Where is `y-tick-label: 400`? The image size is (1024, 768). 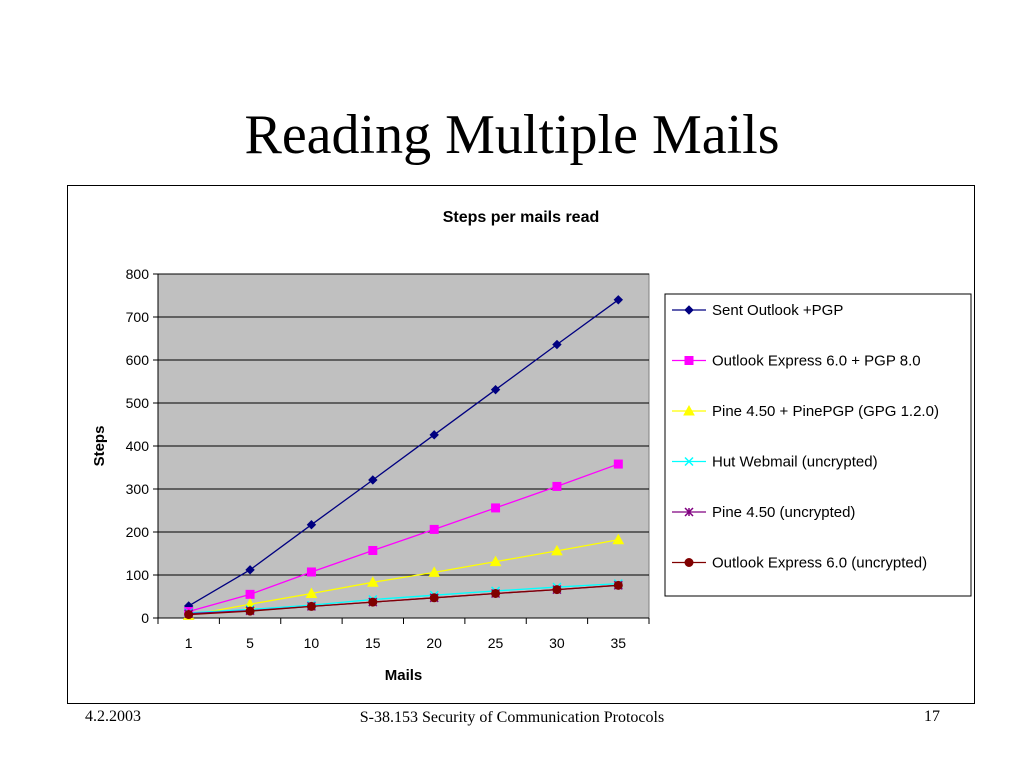
y-tick-label: 400 is located at coordinates (138, 446).